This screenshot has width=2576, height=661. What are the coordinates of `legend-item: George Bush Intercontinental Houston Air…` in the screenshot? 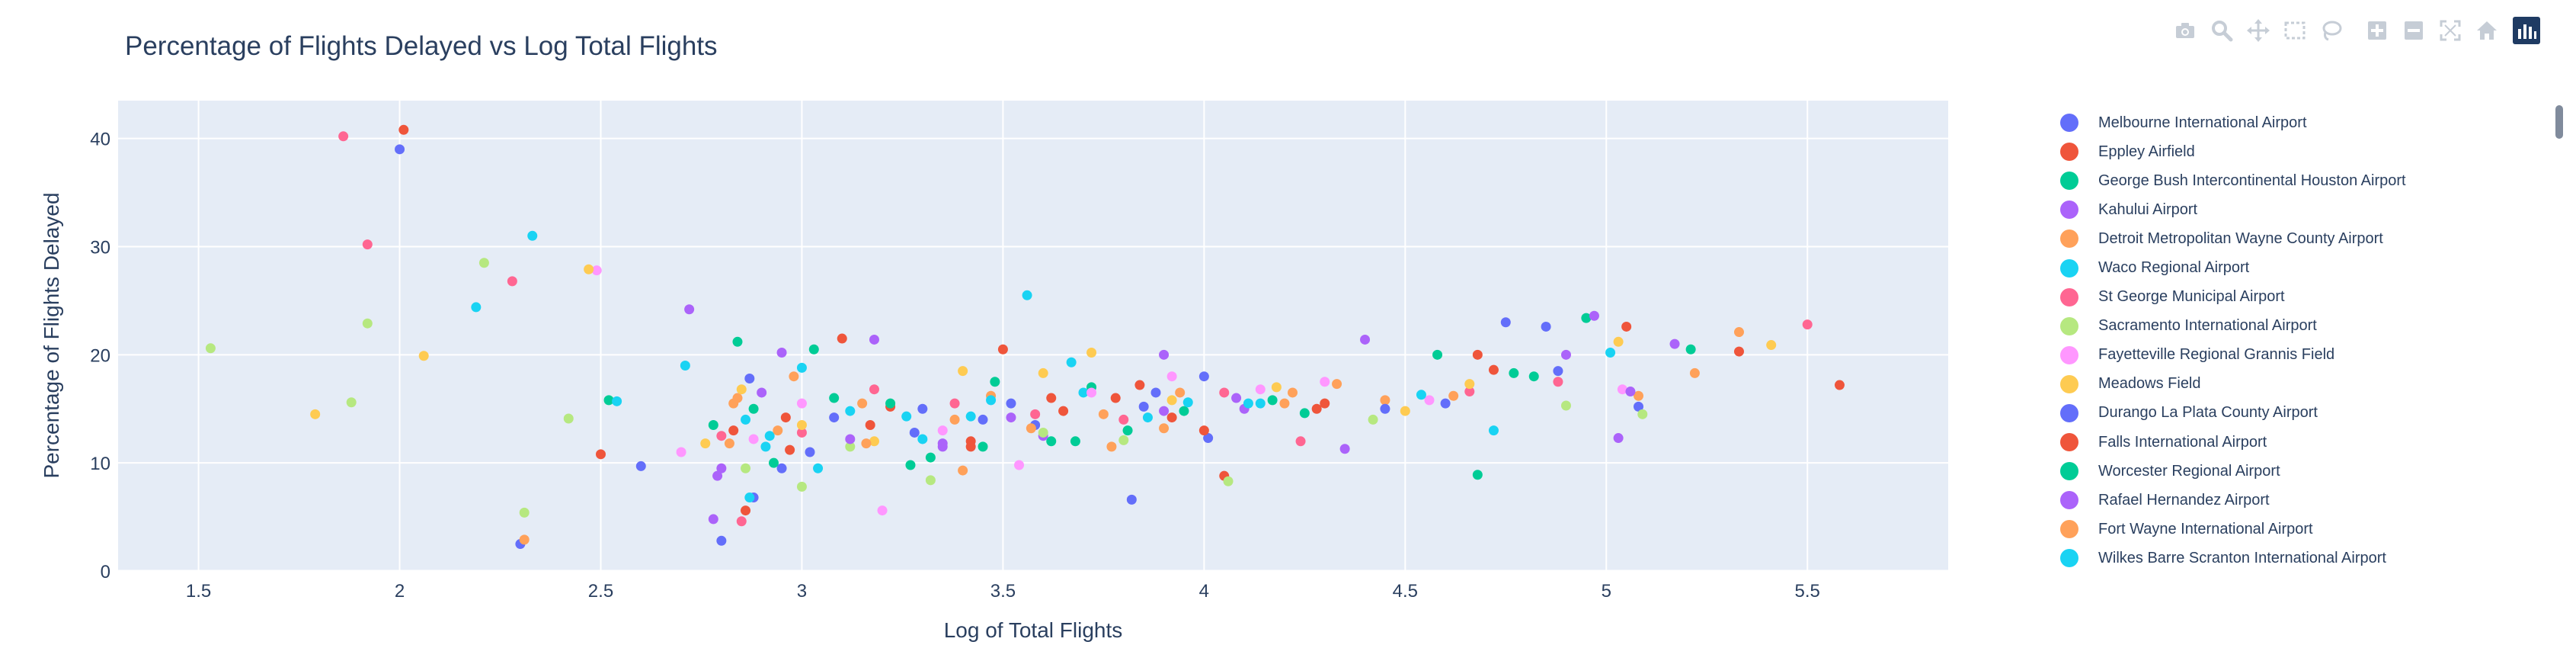 It's located at (2292, 180).